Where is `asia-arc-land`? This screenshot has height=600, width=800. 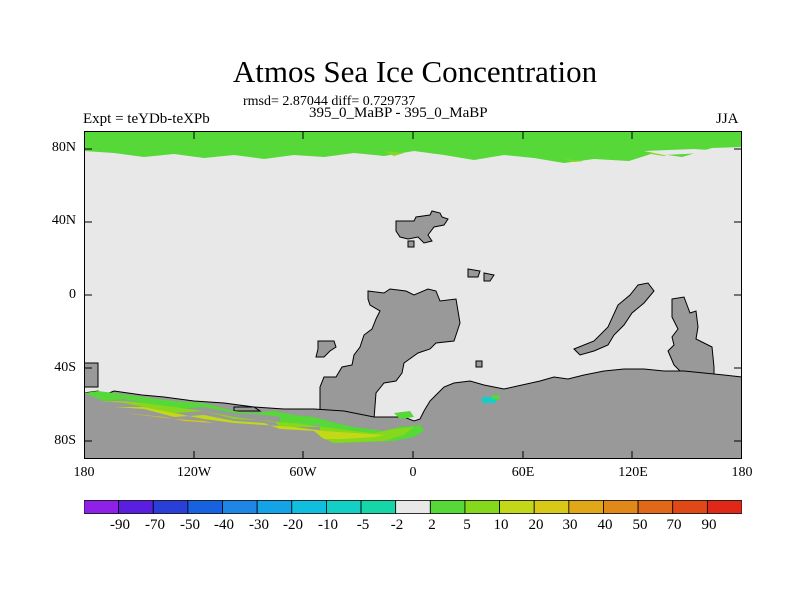
asia-arc-land is located at coordinates (614, 319).